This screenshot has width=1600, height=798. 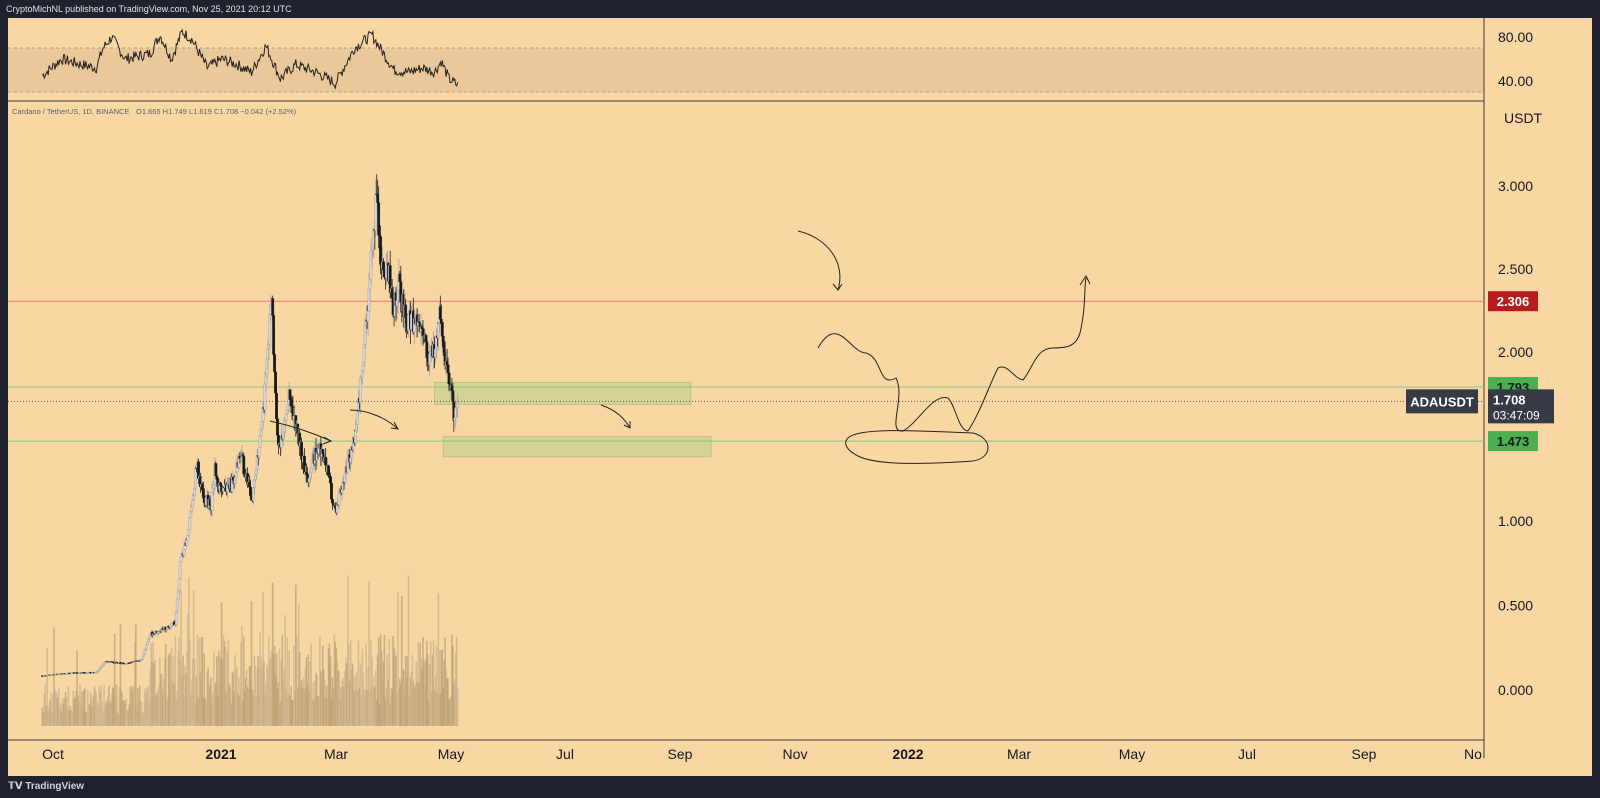 I want to click on last-price-tag-bg, so click(x=1521, y=406).